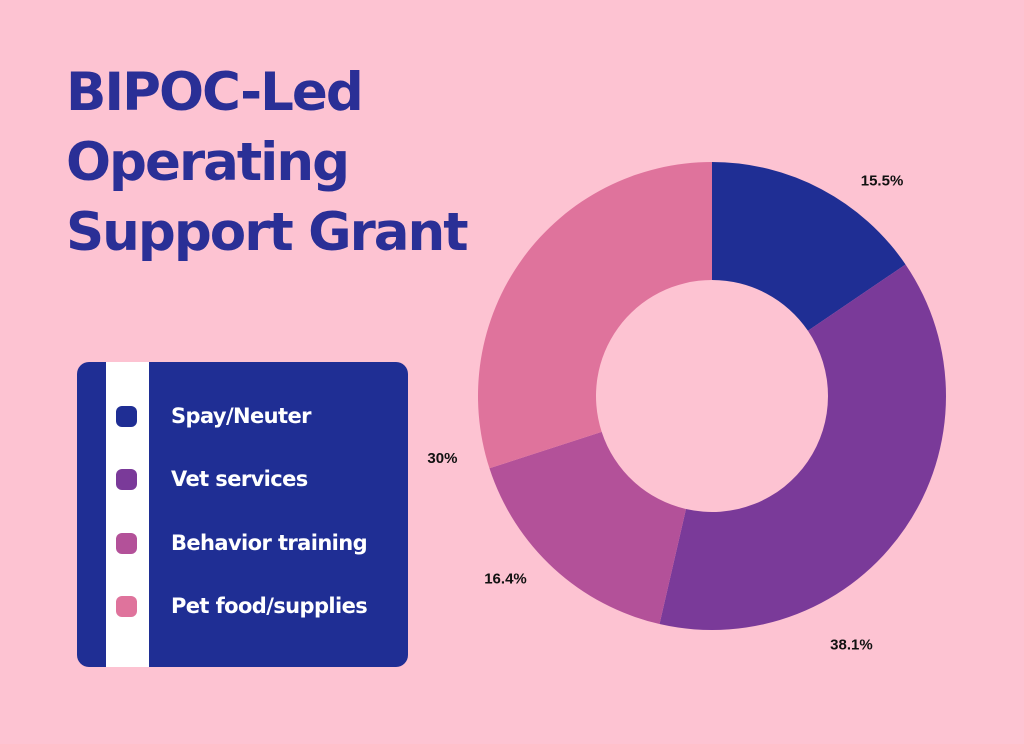 Image resolution: width=1024 pixels, height=744 pixels. What do you see at coordinates (126, 479) in the screenshot?
I see `legend-swatch-vet-services` at bounding box center [126, 479].